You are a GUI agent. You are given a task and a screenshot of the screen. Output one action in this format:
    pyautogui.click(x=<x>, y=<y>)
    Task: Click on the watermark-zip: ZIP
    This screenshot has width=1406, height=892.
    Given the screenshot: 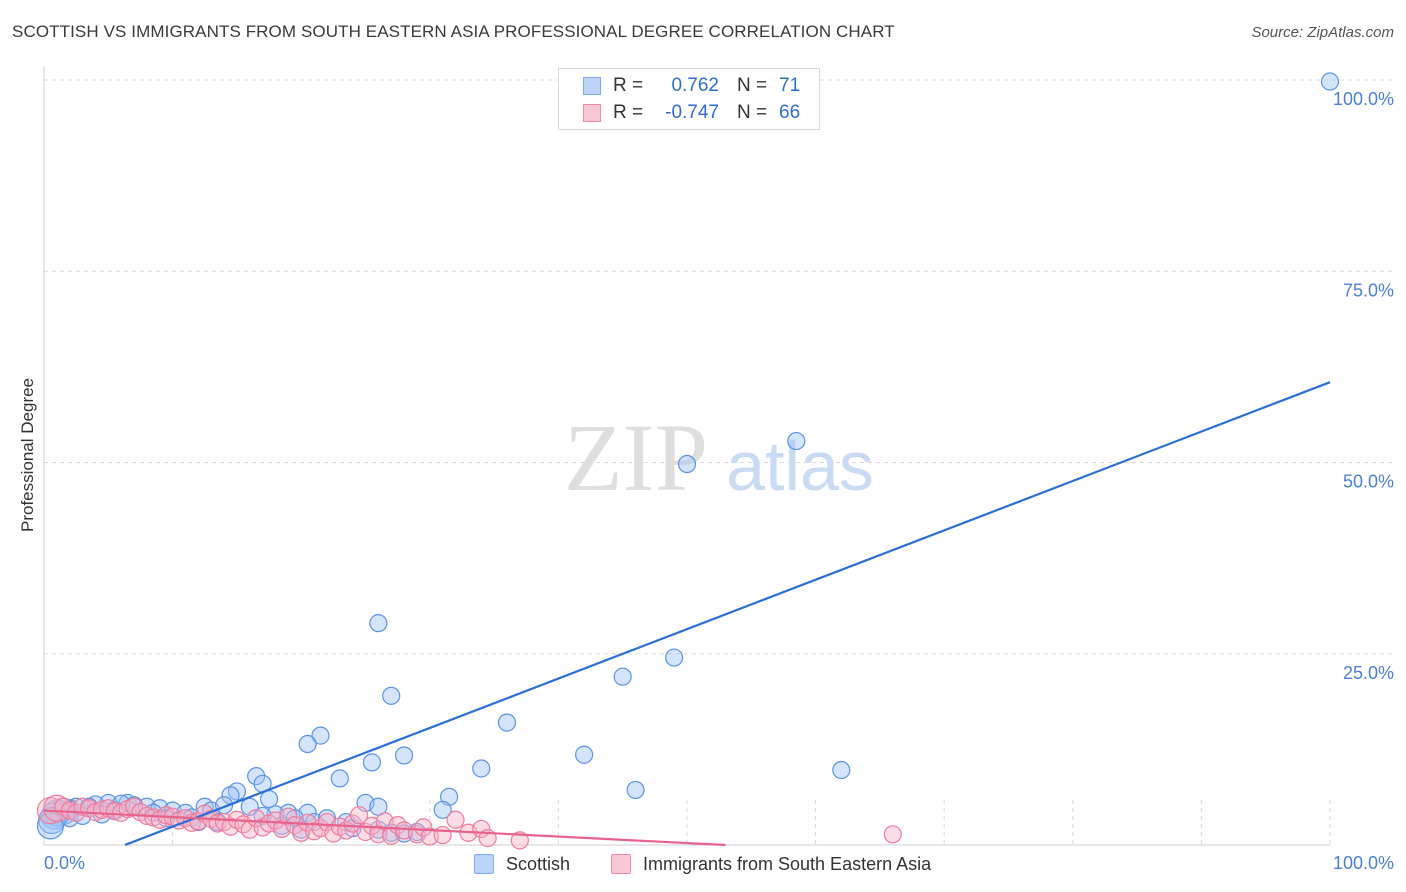 What is the action you would take?
    pyautogui.click(x=636, y=457)
    